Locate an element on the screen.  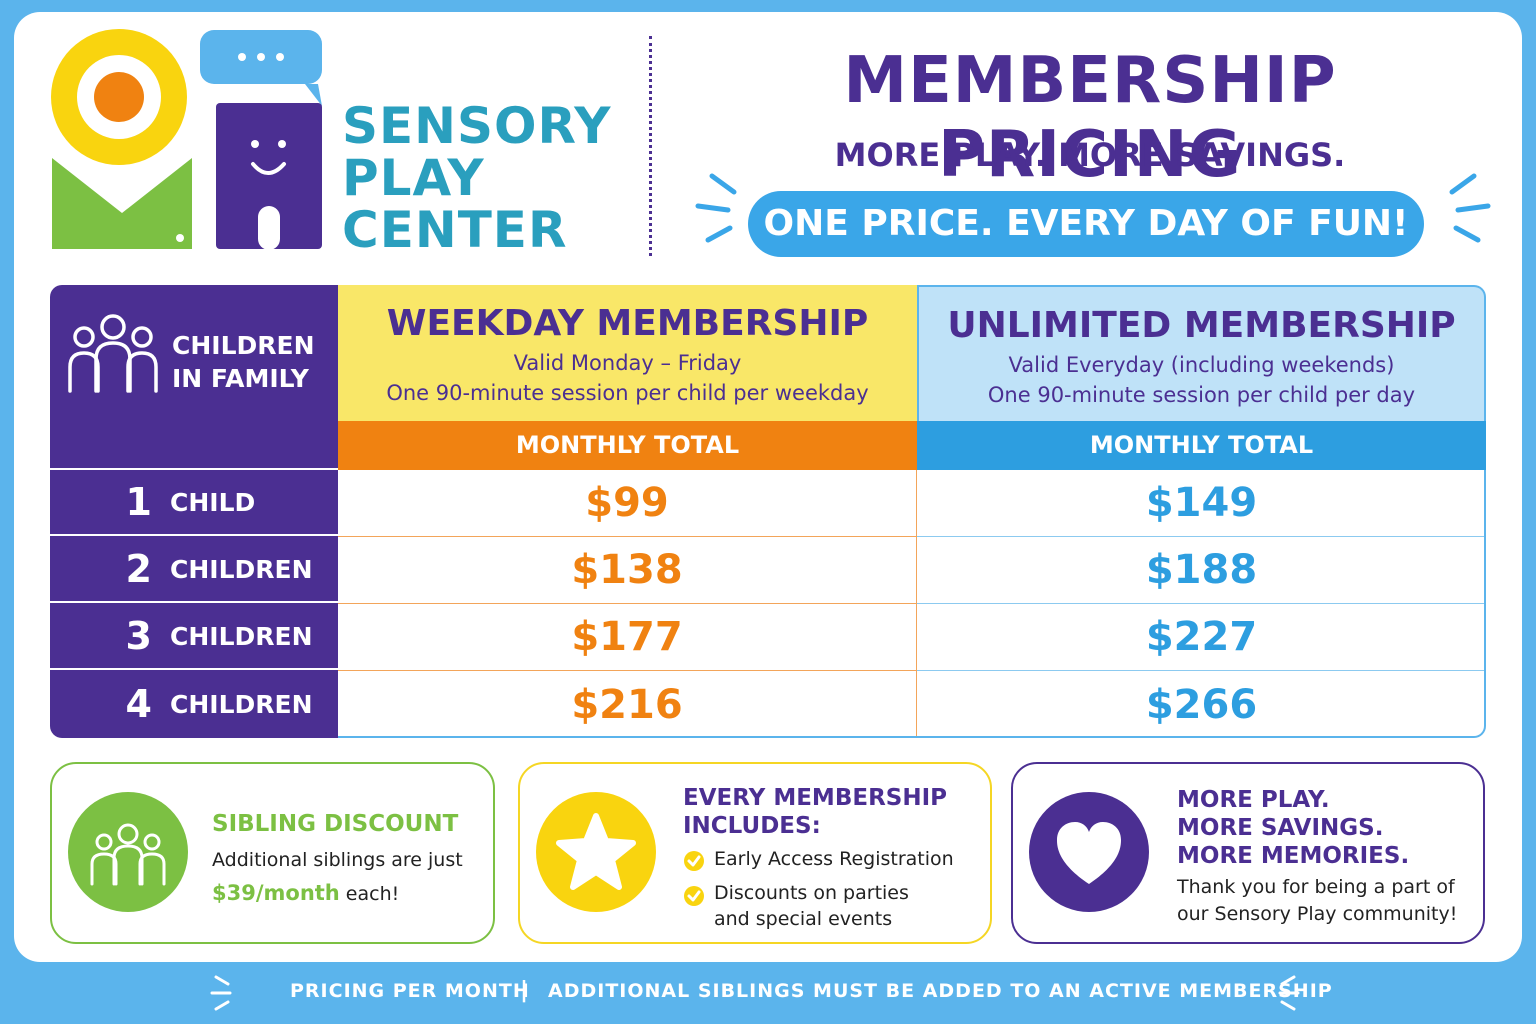
memories-title: MORE PLAY. MORE SAVINGS. MORE MEMORIES. is located at coordinates (1293, 828).